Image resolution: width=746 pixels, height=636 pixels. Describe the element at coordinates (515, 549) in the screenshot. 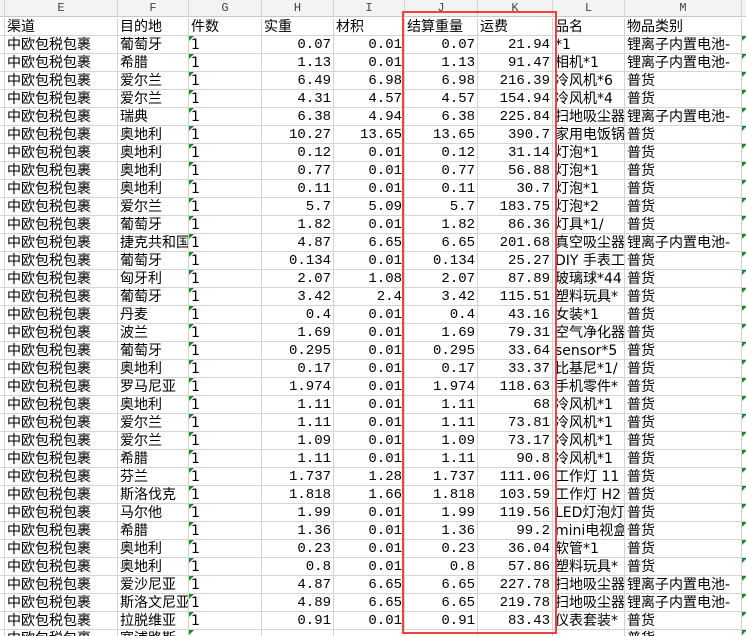

I see `table-cell: 36.04` at that location.